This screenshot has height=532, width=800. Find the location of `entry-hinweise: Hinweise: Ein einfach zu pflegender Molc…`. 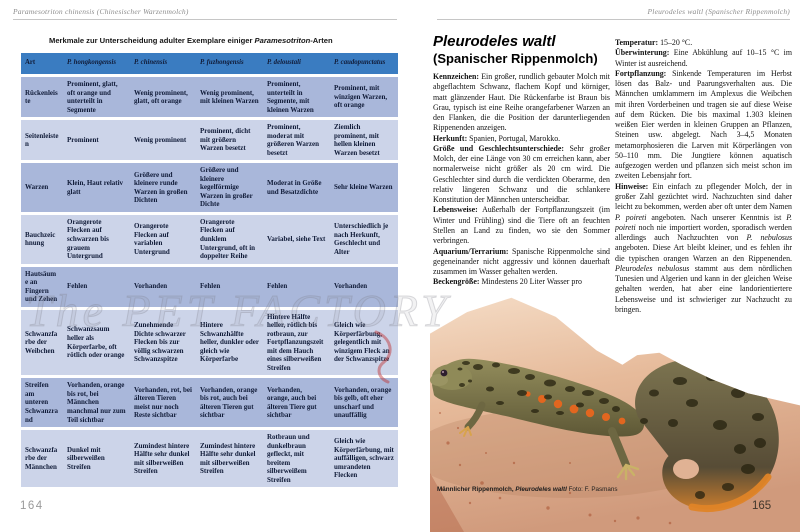

entry-hinweise: Hinweise: Ein einfach zu pflegender Molc… is located at coordinates (703, 247).